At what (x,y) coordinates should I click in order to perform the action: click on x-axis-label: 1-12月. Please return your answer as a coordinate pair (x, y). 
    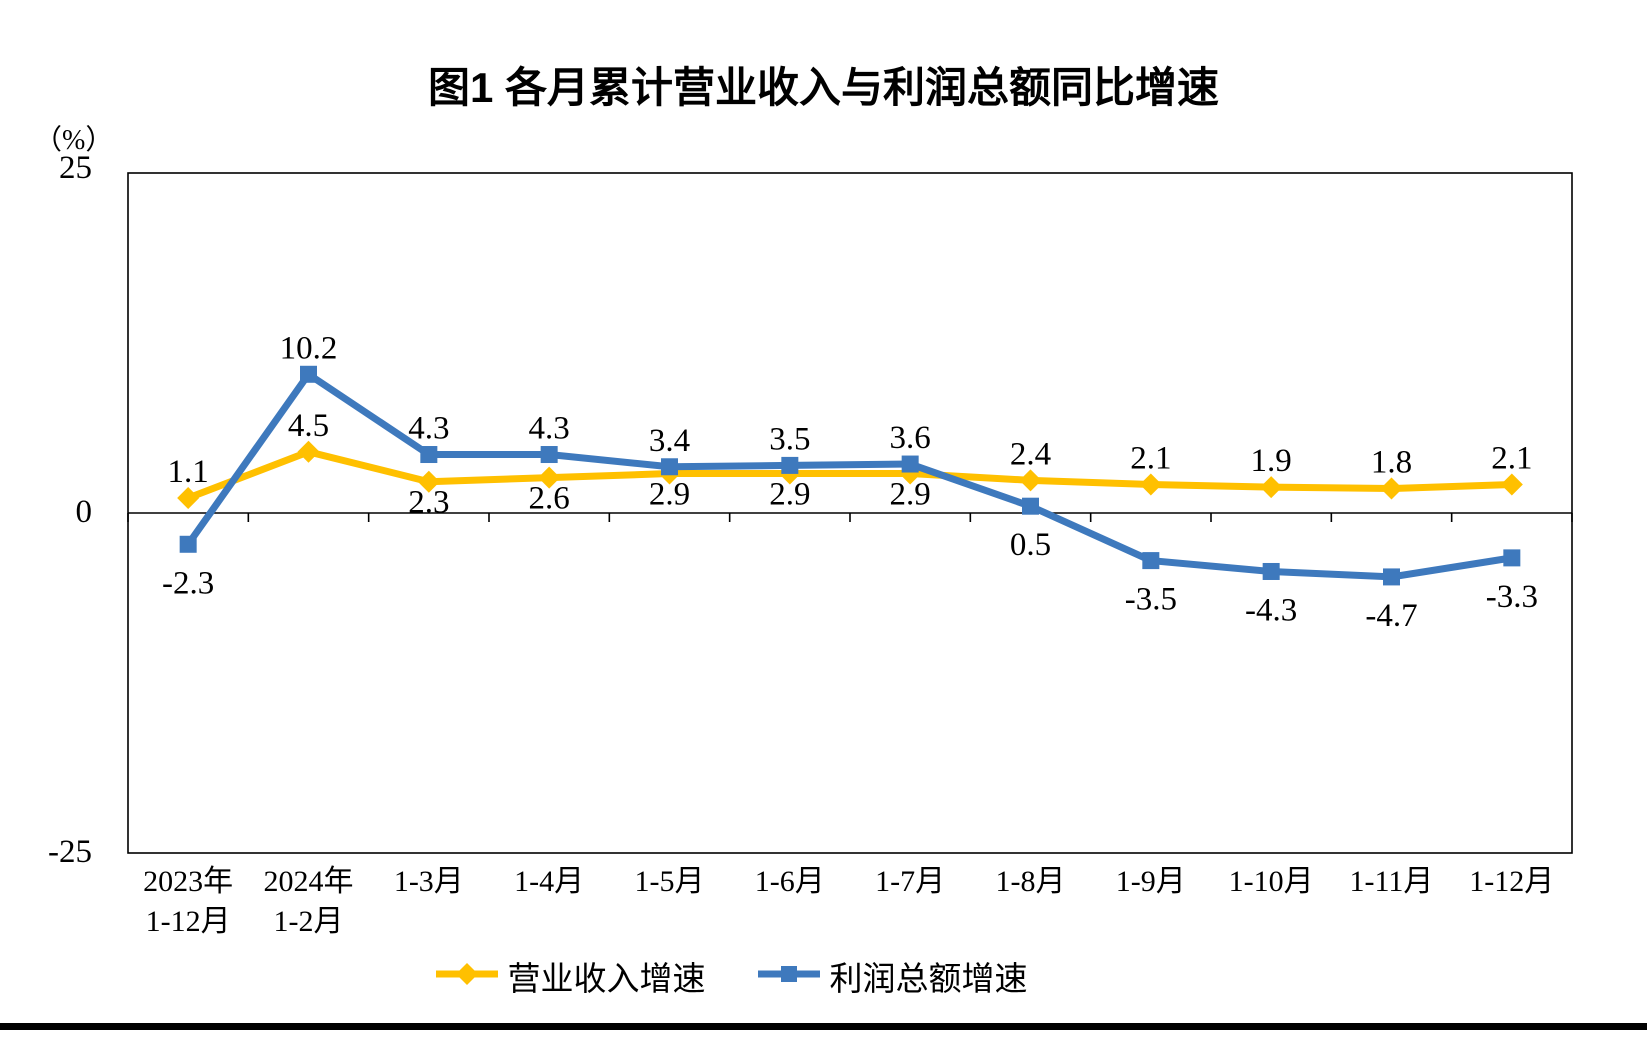
    Looking at the image, I should click on (1512, 881).